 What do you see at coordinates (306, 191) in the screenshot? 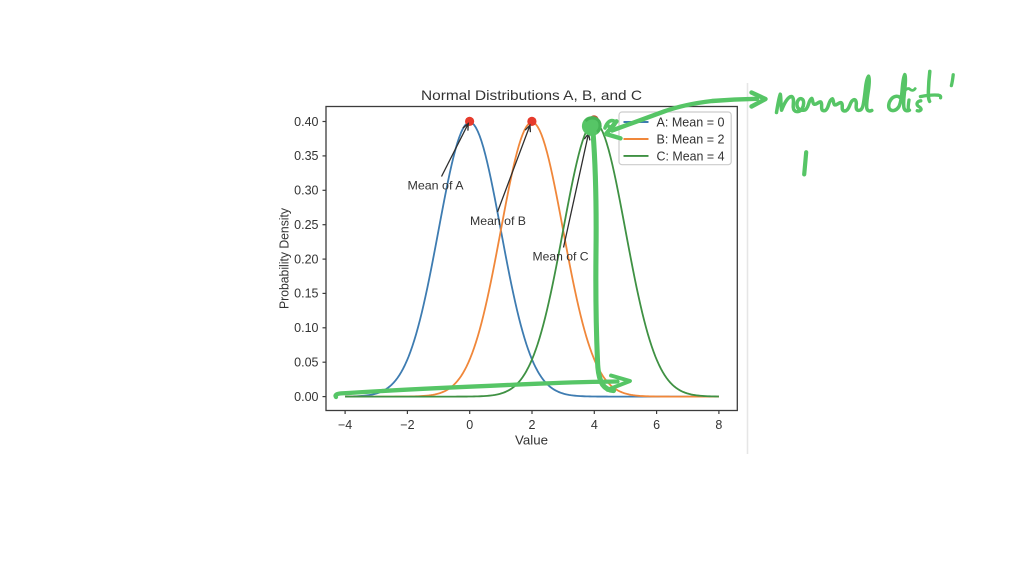
I see `svg-text: 0.30` at bounding box center [306, 191].